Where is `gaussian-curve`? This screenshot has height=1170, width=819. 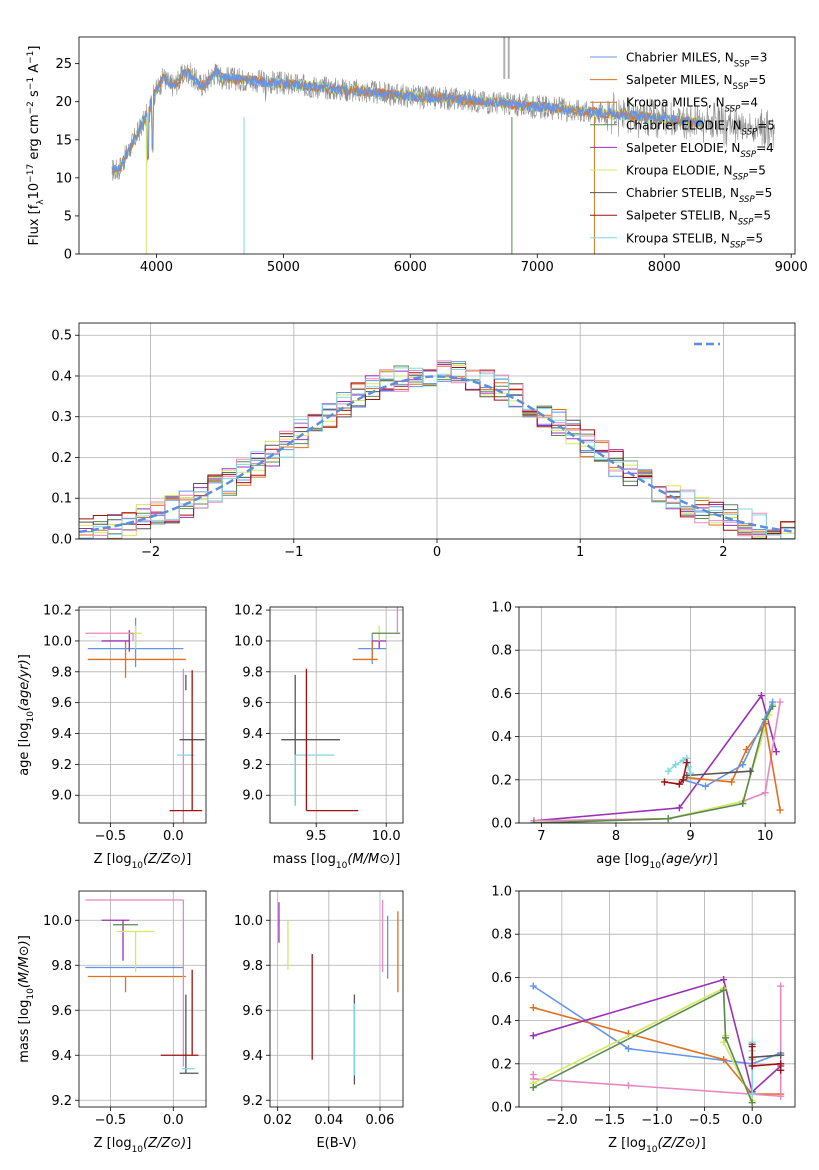
gaussian-curve is located at coordinates (437, 454).